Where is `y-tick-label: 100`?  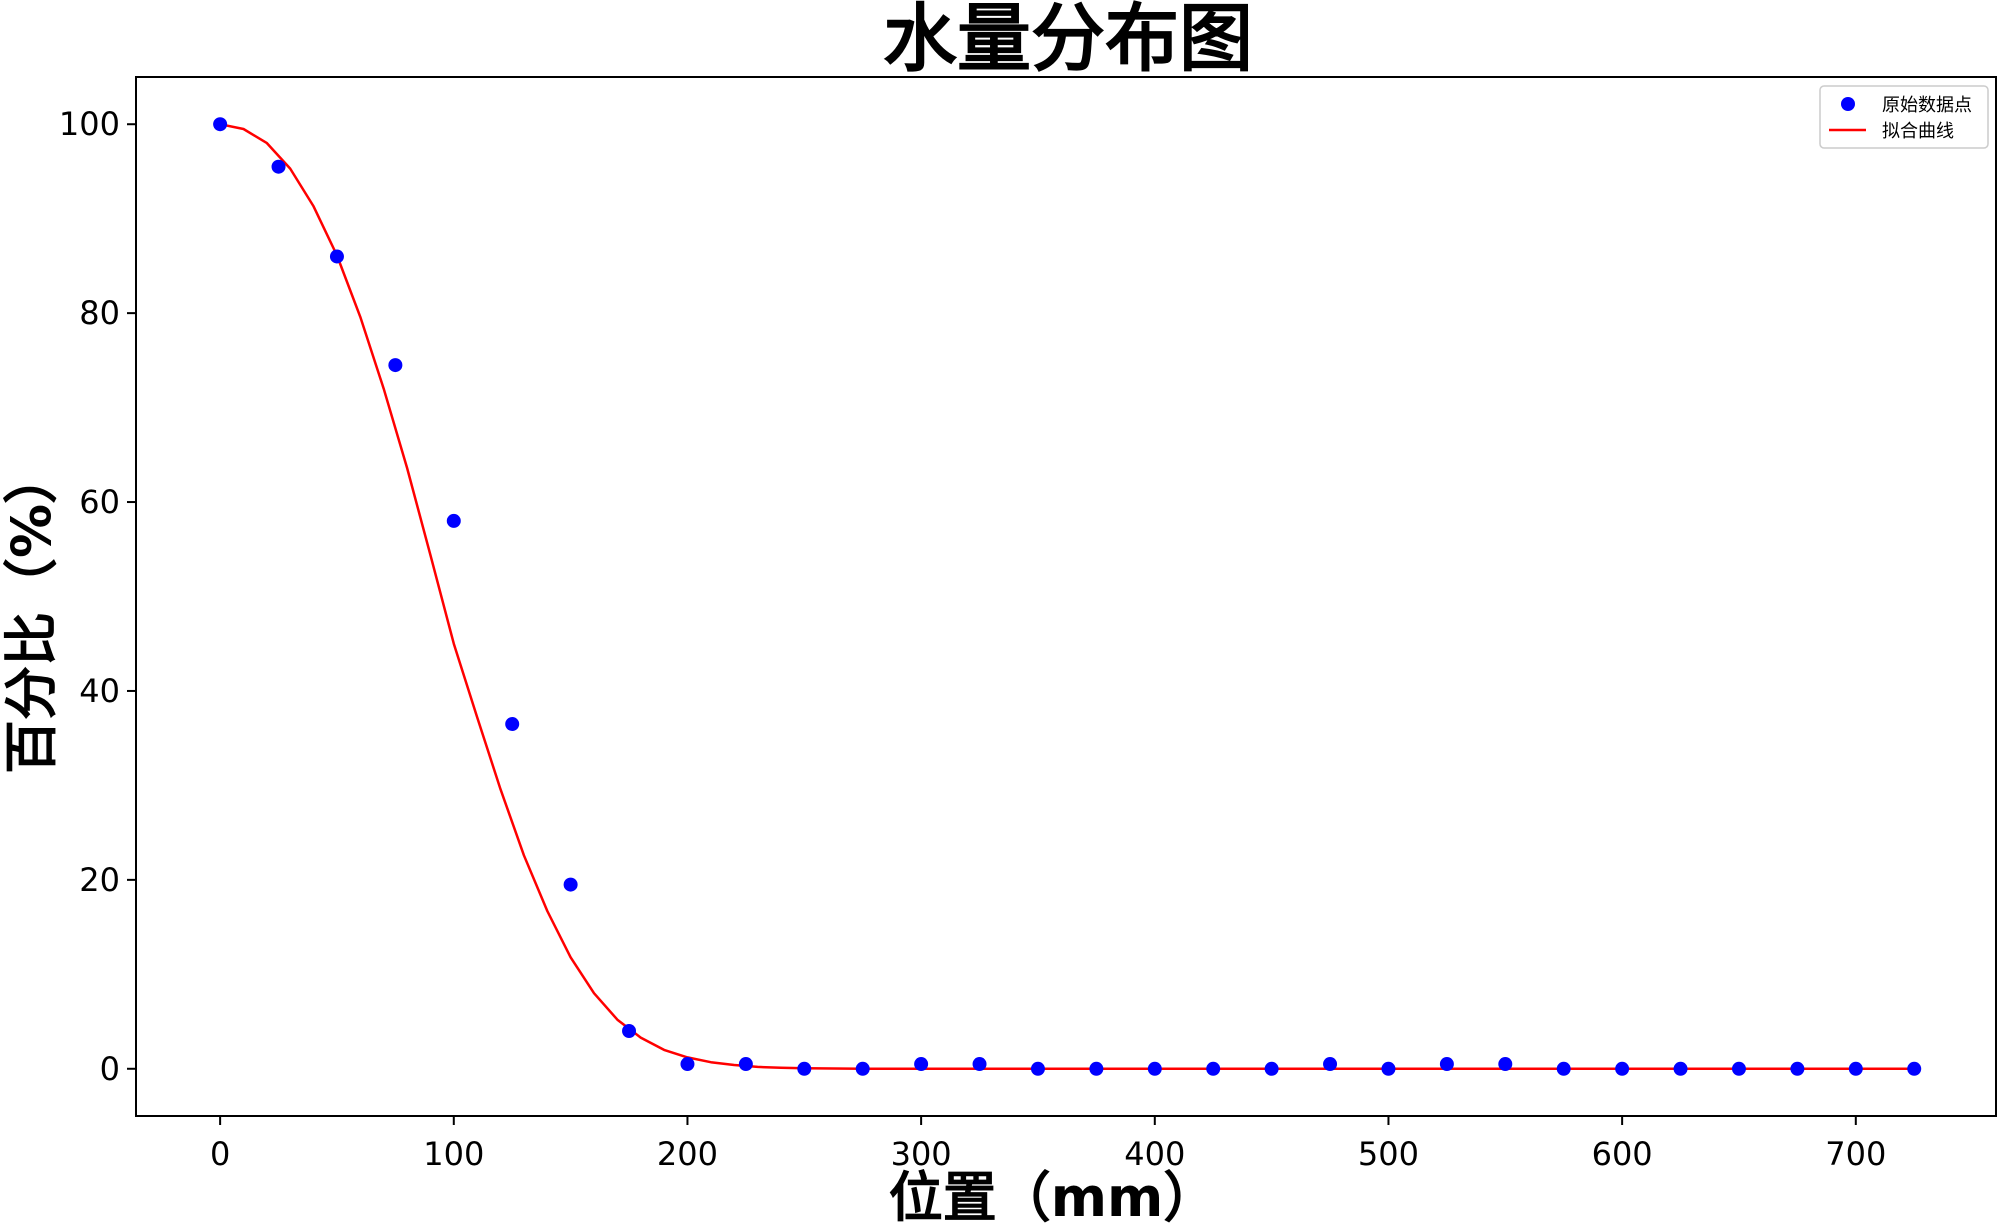 y-tick-label: 100 is located at coordinates (89, 124).